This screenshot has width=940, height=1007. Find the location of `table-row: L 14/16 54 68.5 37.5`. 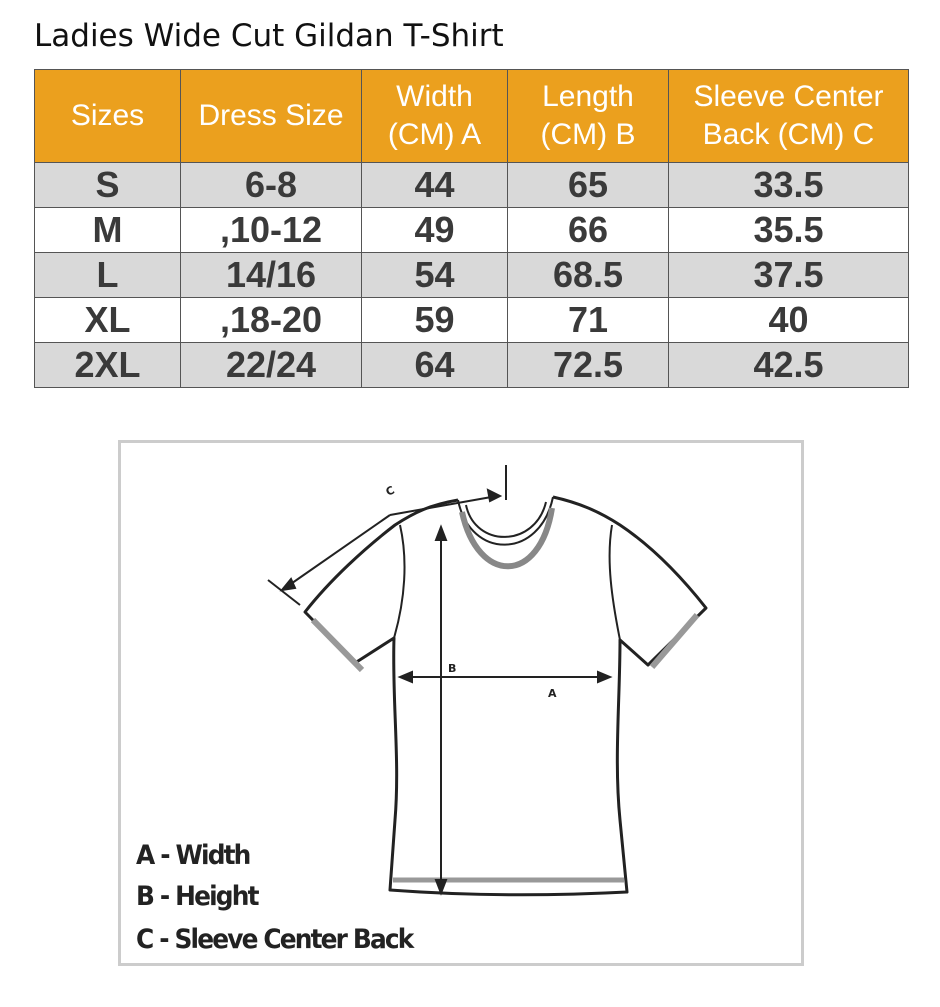

table-row: L 14/16 54 68.5 37.5 is located at coordinates (471, 275).